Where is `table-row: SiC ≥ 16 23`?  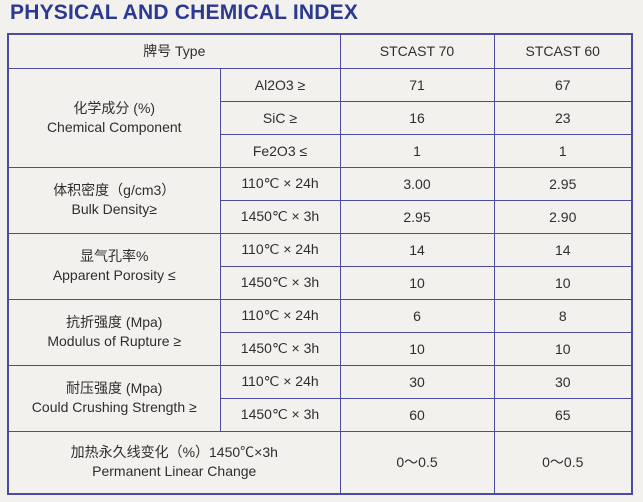 table-row: SiC ≥ 16 23 is located at coordinates (320, 117).